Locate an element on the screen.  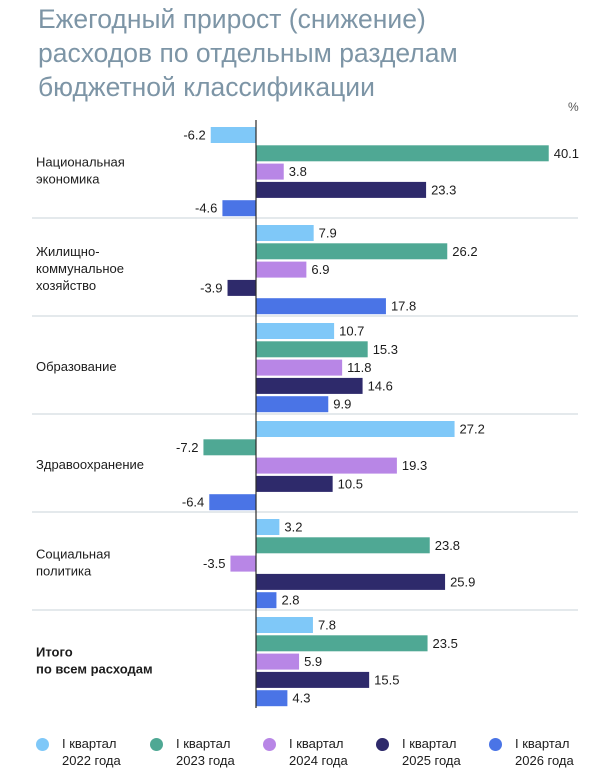
legend-label: I квартал 2023 года is located at coordinates (221, 752).